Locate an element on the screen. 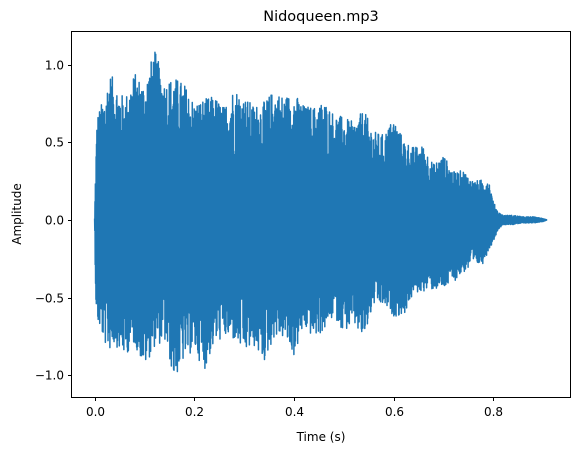 This screenshot has height=453, width=579. x-tick-label: 0.8 is located at coordinates (493, 412).